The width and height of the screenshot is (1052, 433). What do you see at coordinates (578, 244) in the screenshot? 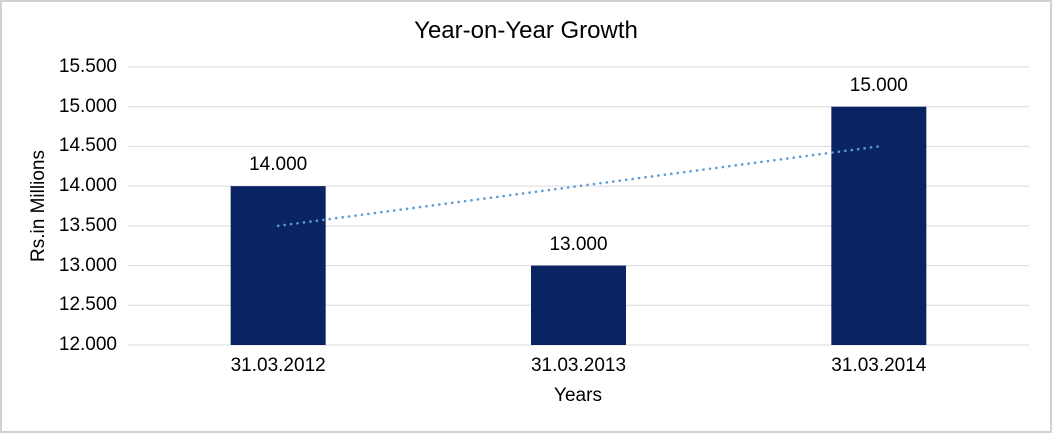
I see `data-label-31.03.2013: 13.000` at bounding box center [578, 244].